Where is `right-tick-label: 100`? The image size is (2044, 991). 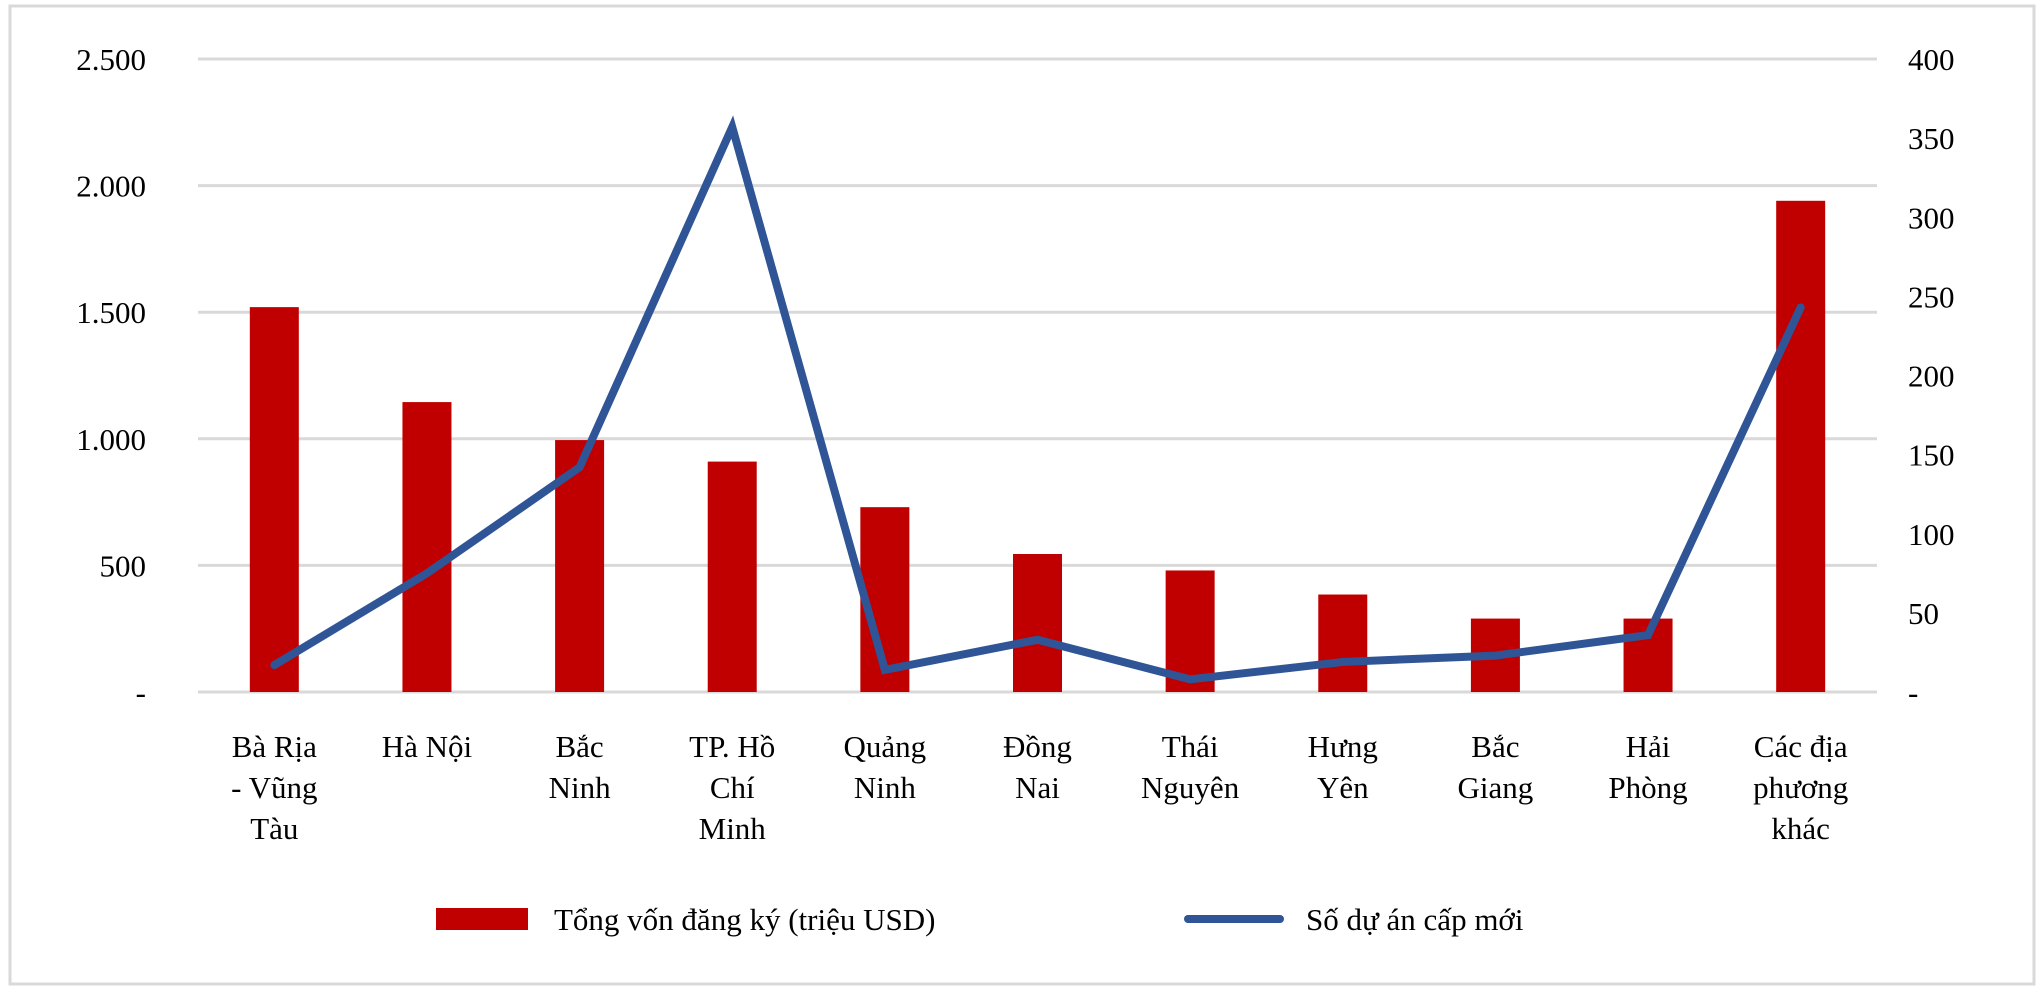 right-tick-label: 100 is located at coordinates (1931, 534).